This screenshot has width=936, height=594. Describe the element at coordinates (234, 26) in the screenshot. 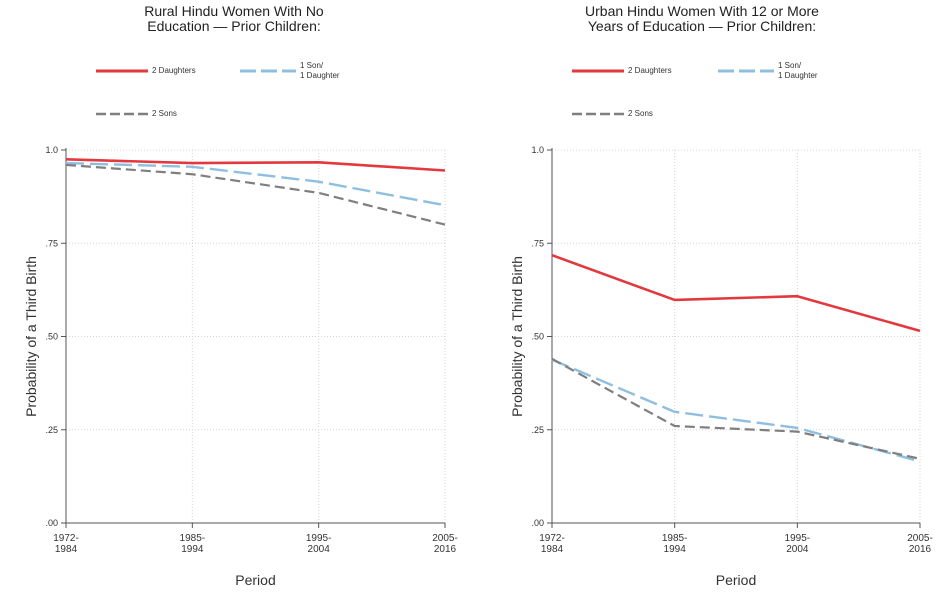

I see `chart-title-line-2: Education — Prior Children:` at that location.